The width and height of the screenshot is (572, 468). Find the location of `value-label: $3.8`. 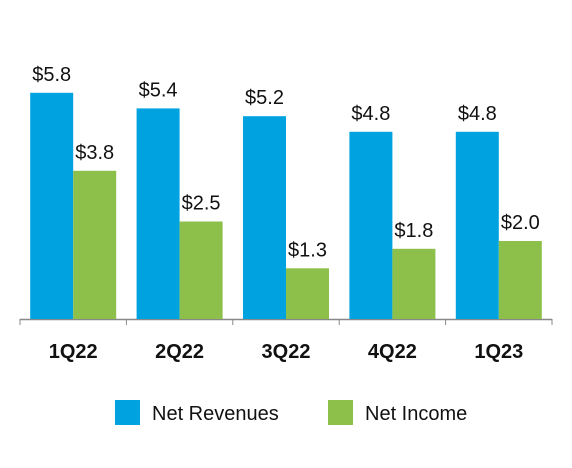

value-label: $3.8 is located at coordinates (94, 153).